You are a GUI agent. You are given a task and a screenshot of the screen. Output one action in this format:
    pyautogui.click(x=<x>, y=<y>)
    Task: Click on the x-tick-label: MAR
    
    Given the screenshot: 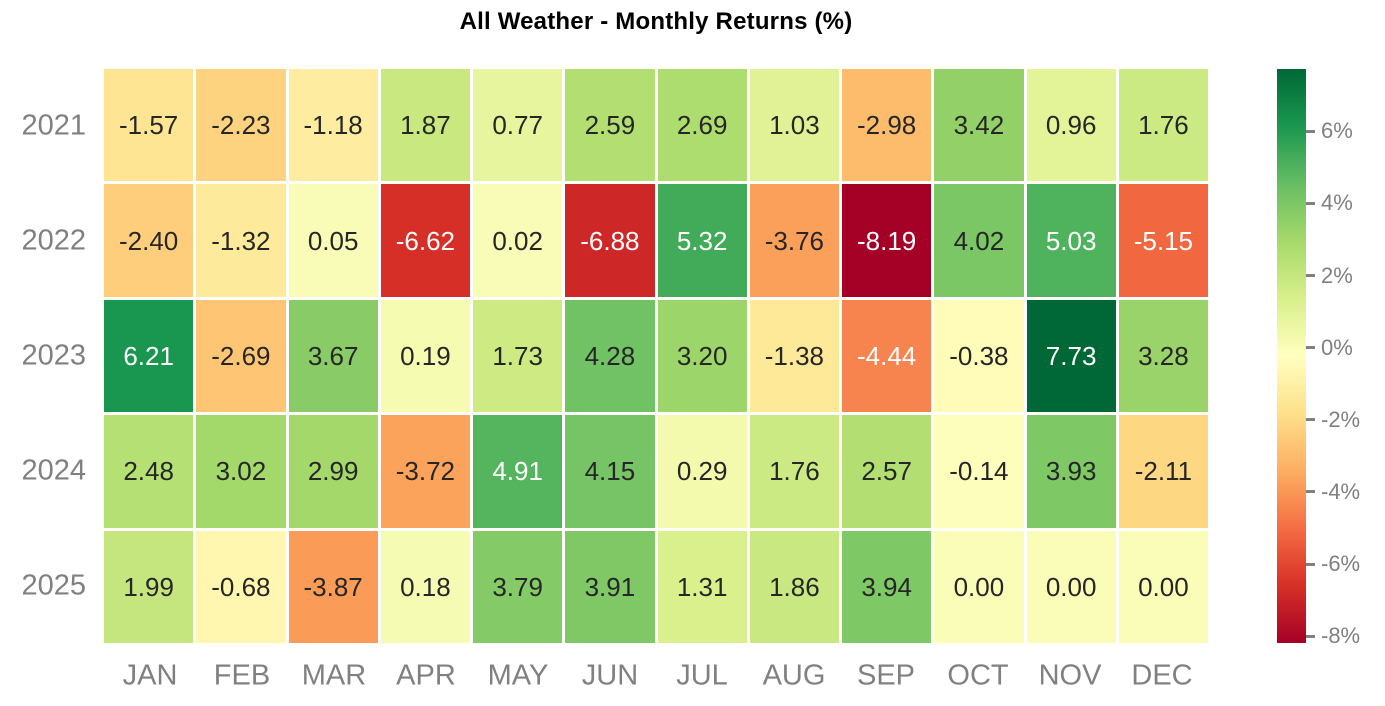 What is the action you would take?
    pyautogui.click(x=334, y=675)
    